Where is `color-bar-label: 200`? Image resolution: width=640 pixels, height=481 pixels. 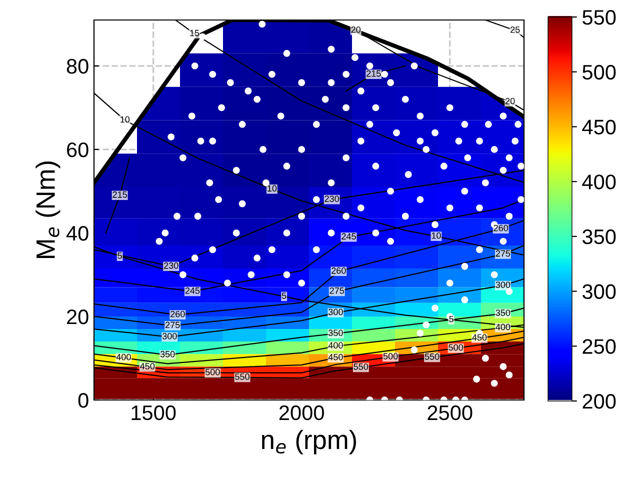 color-bar-label: 200 is located at coordinates (599, 401).